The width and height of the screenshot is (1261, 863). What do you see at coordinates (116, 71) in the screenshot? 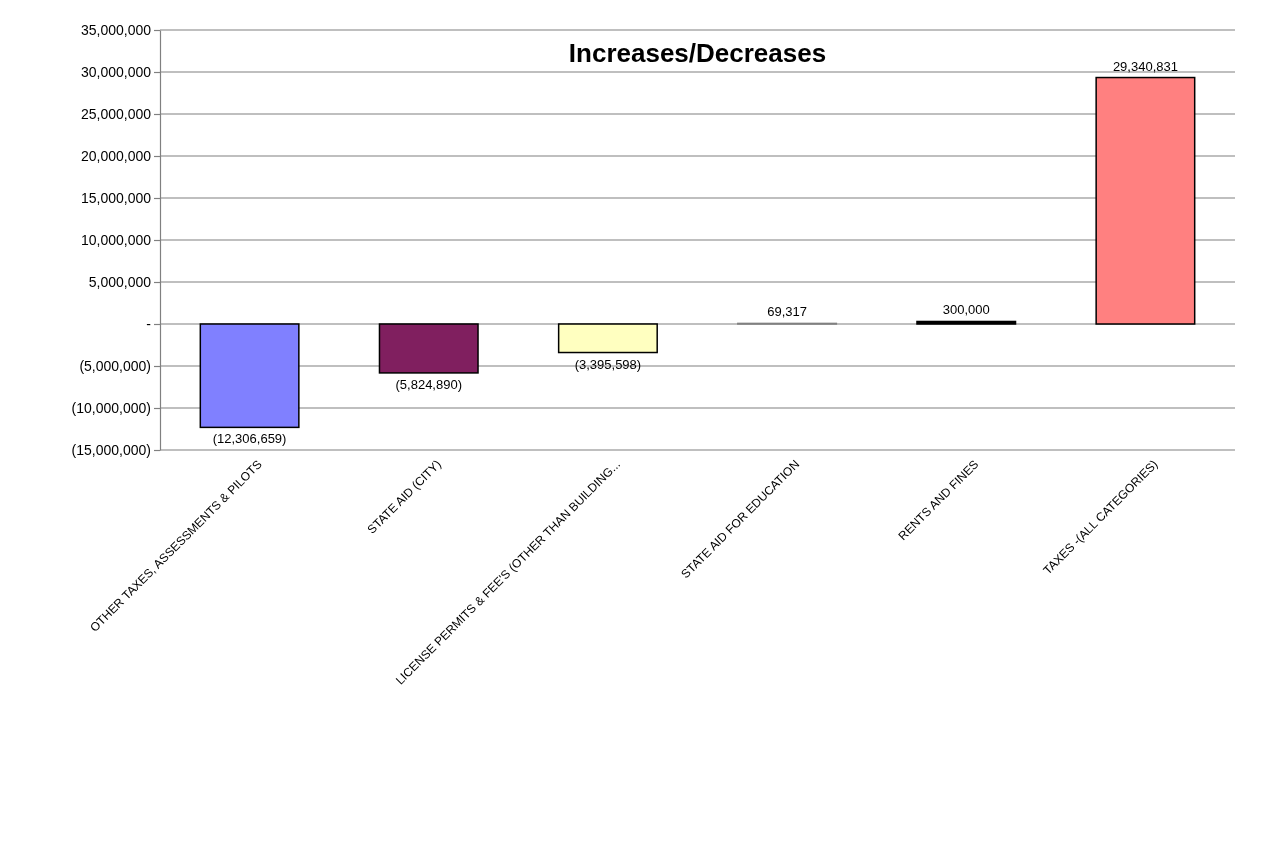
I see `y-tick-label: 30,000,000` at bounding box center [116, 71].